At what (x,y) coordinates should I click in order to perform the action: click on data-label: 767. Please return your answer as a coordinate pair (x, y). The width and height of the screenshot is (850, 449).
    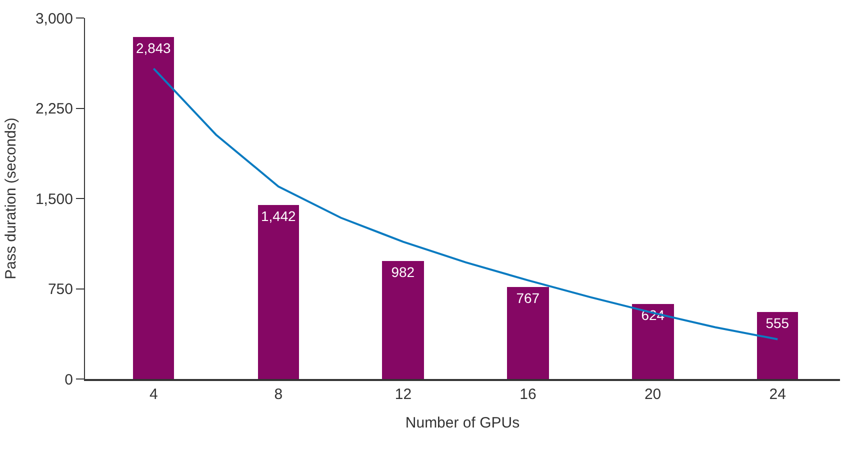
    Looking at the image, I should click on (528, 298).